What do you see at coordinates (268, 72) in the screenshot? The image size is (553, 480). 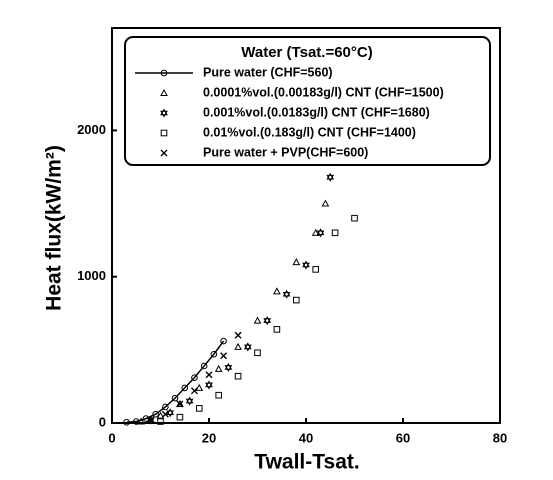 I see `legend-label: Pure water (CHF=560)` at bounding box center [268, 72].